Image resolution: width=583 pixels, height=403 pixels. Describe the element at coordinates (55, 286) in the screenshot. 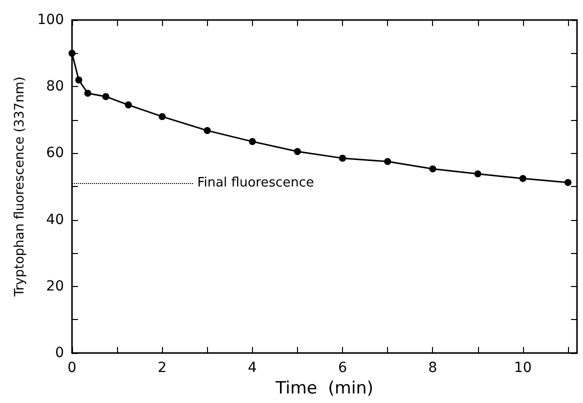

I see `y-tick-label: 20` at that location.